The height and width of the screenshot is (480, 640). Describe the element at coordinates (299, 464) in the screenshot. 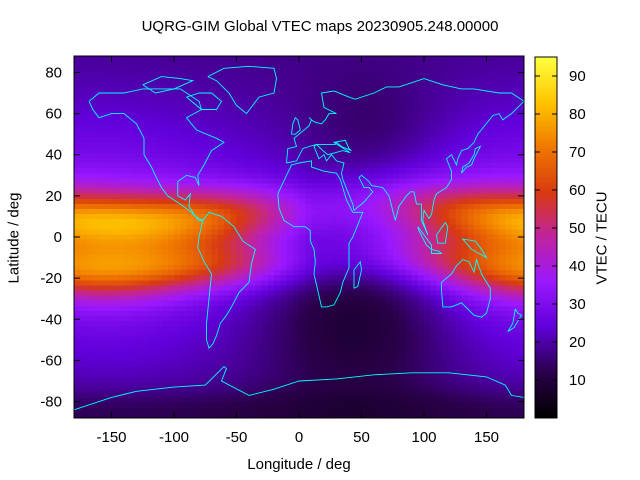

I see `x-axis-label: Longitude / deg` at that location.